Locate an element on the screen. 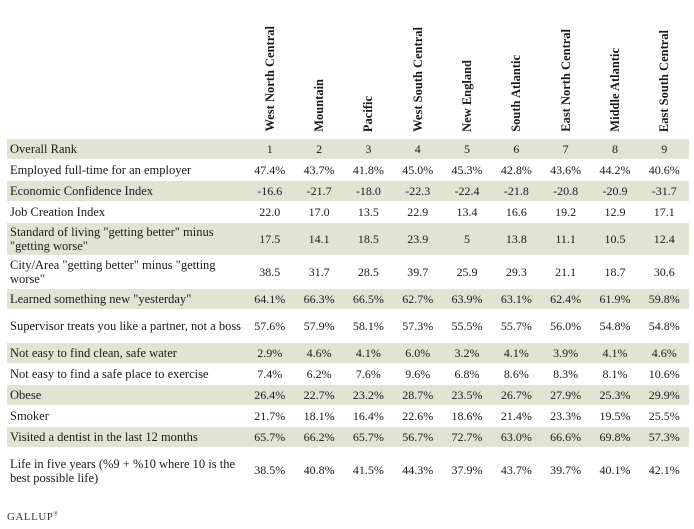 Image resolution: width=694 pixels, height=529 pixels. table-cell: 10.5 is located at coordinates (615, 238).